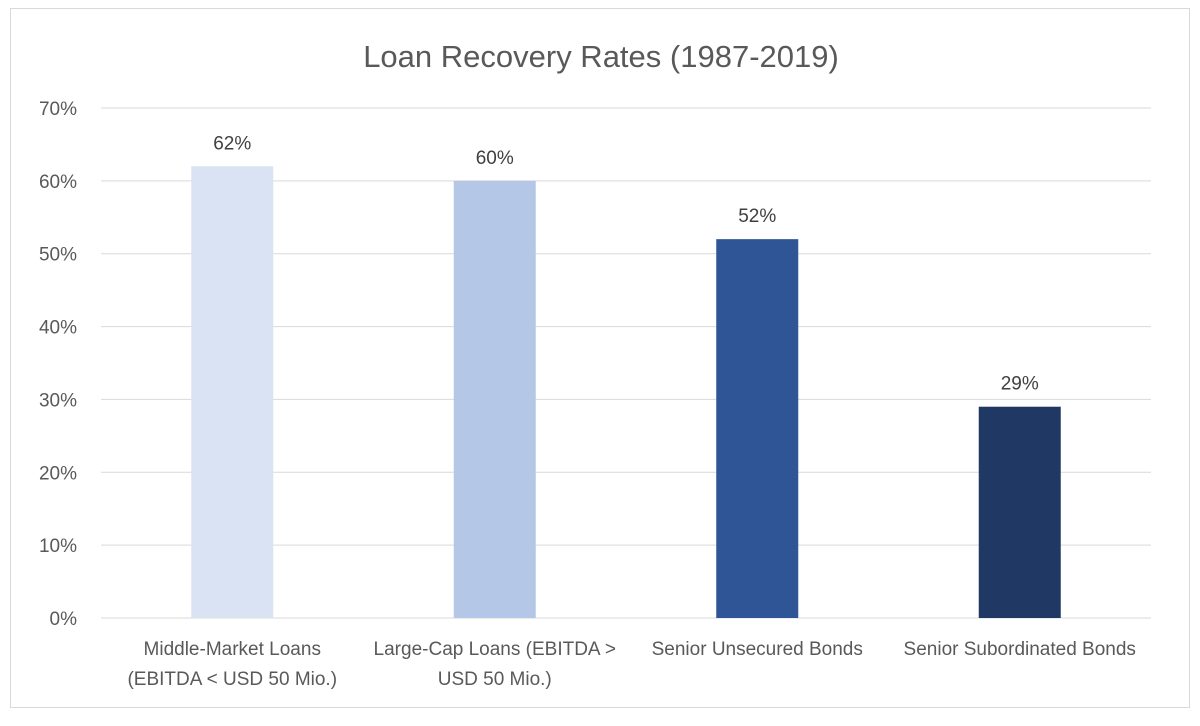 Image resolution: width=1200 pixels, height=726 pixels. Describe the element at coordinates (1020, 384) in the screenshot. I see `data-label: 29%` at that location.